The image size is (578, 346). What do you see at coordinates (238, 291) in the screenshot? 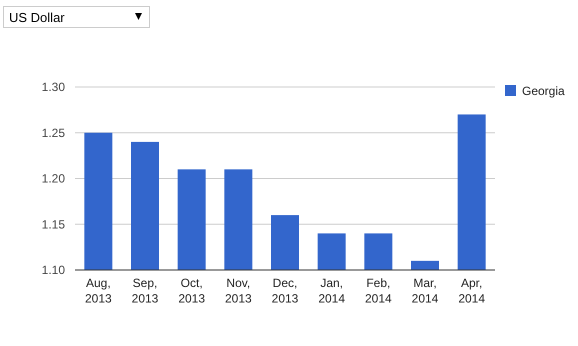
I see `x-tick-label: Nov, 2013` at bounding box center [238, 291].